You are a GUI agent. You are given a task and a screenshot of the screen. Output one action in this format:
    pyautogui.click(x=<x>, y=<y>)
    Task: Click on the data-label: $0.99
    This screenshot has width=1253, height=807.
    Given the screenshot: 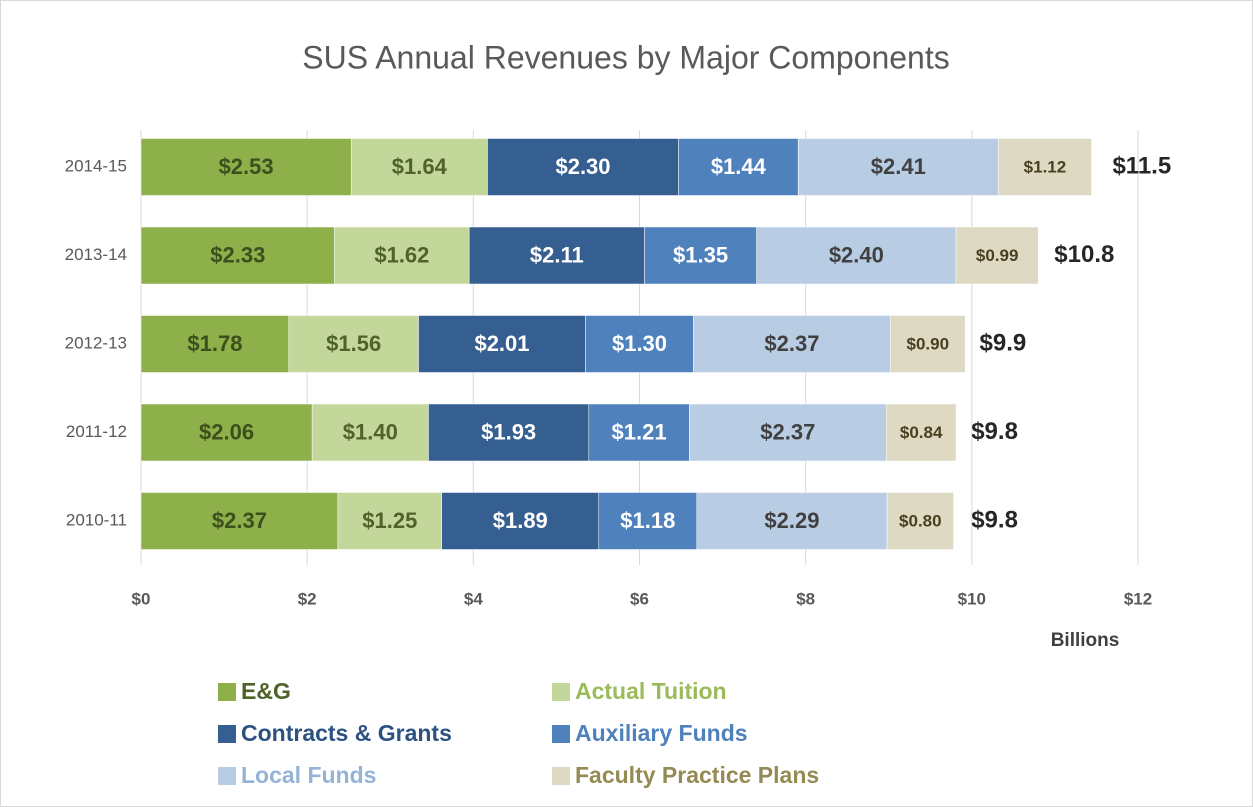 What is the action you would take?
    pyautogui.click(x=997, y=255)
    